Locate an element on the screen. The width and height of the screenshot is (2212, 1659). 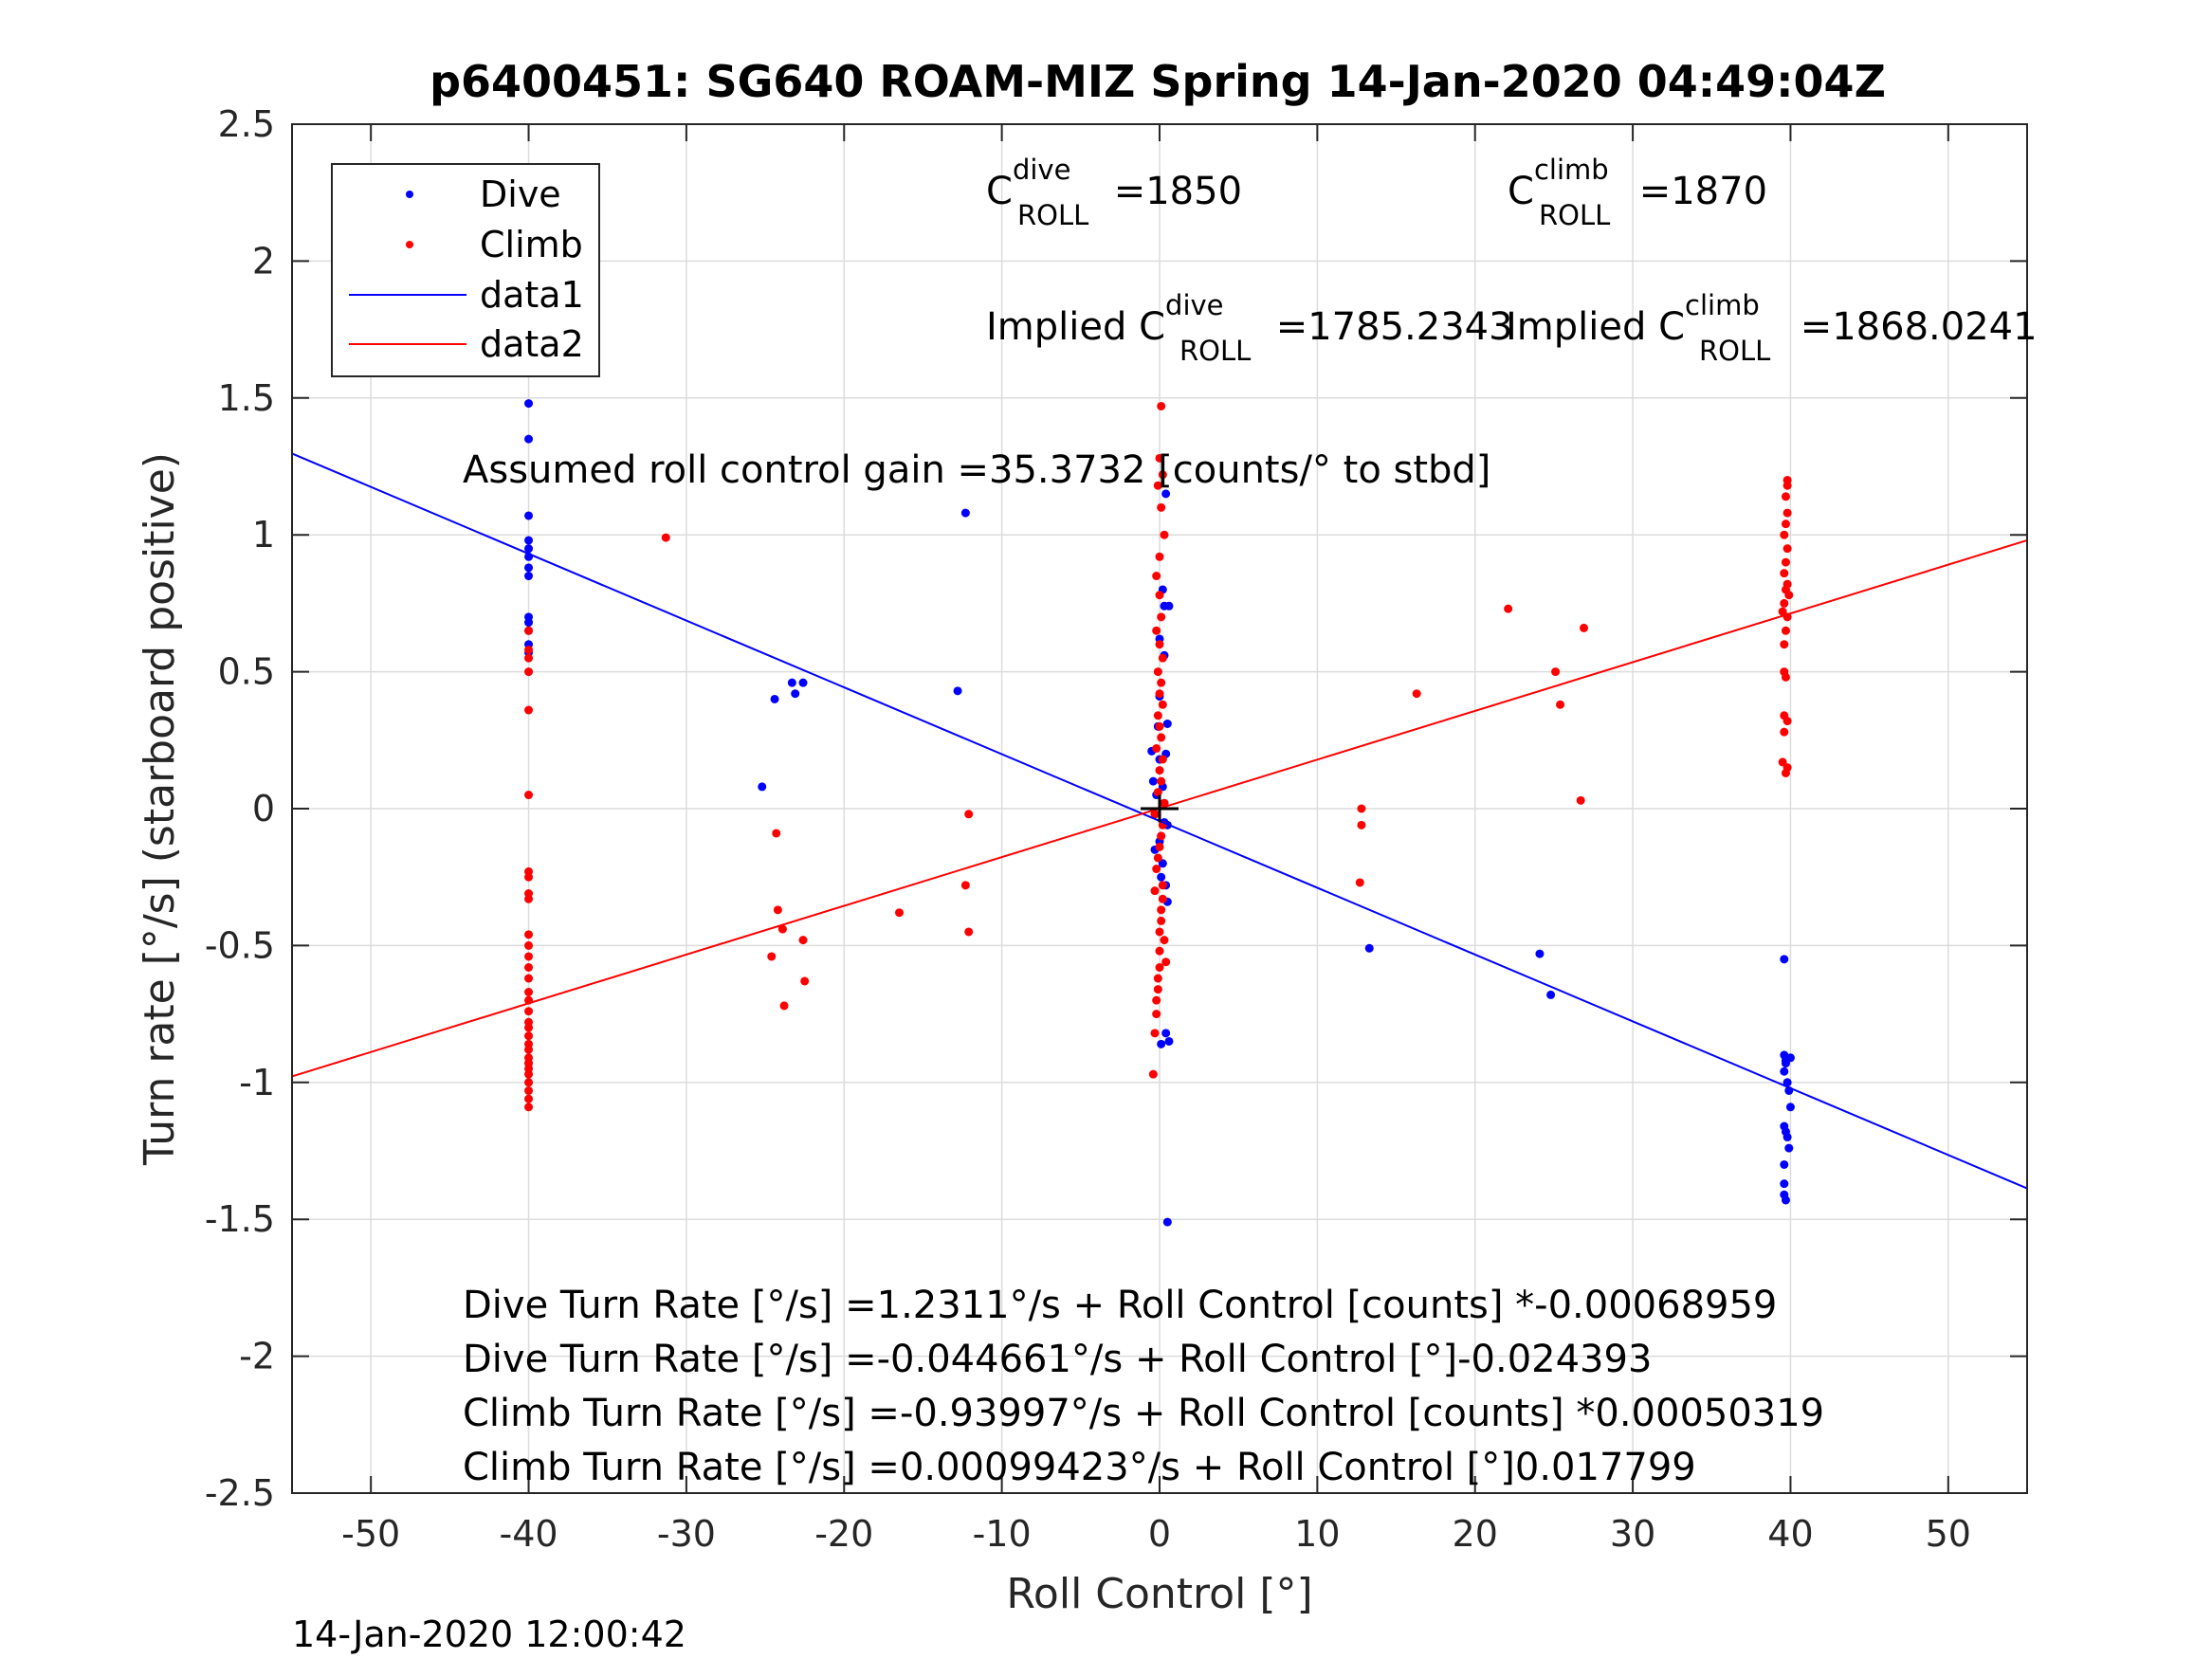
x-tick-label: 20 is located at coordinates (1475, 1534).